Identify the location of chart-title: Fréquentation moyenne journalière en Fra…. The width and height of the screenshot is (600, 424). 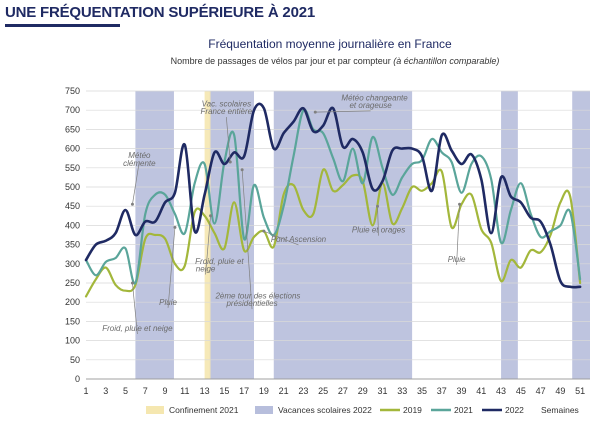
(330, 44).